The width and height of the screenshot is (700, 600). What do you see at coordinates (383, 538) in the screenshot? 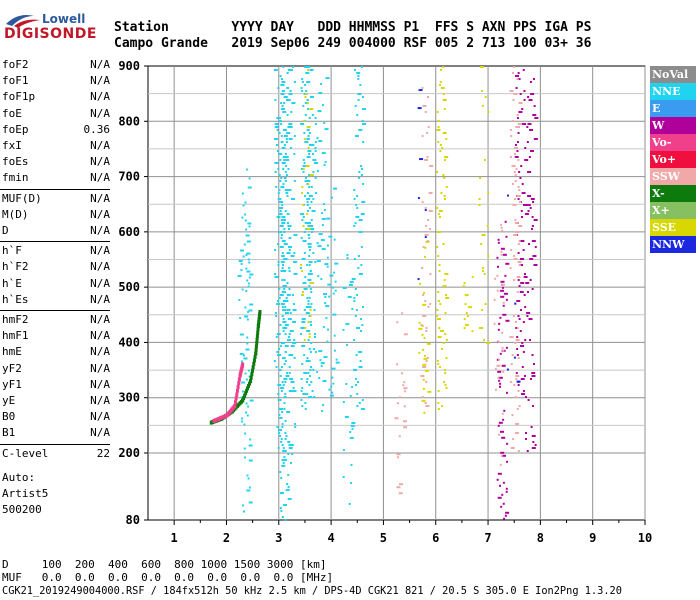
I see `tick-label-x: 5` at bounding box center [383, 538].